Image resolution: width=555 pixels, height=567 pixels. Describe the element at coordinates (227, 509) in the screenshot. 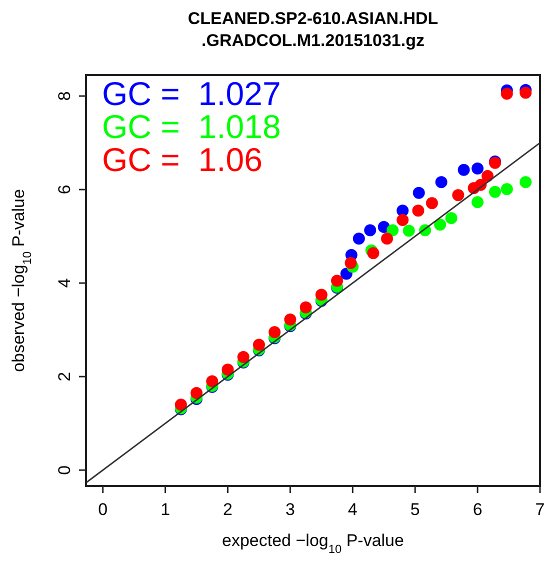

I see `x-tick-label: 2` at that location.